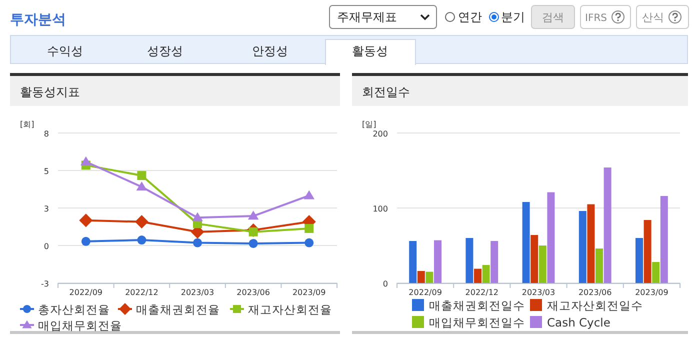 The height and width of the screenshot is (342, 697). Describe the element at coordinates (367, 17) in the screenshot. I see `text: 주재무제표` at that location.